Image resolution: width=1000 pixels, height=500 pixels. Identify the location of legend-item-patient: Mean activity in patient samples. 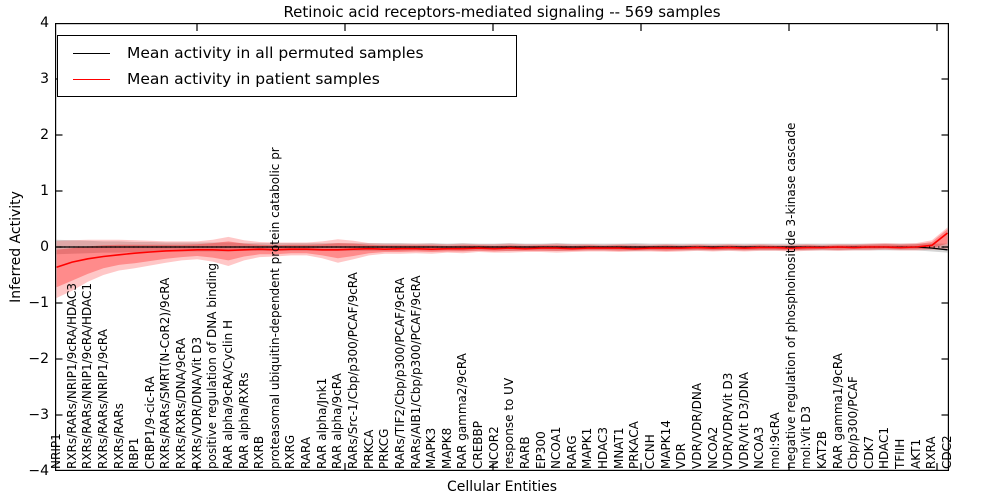
(287, 79).